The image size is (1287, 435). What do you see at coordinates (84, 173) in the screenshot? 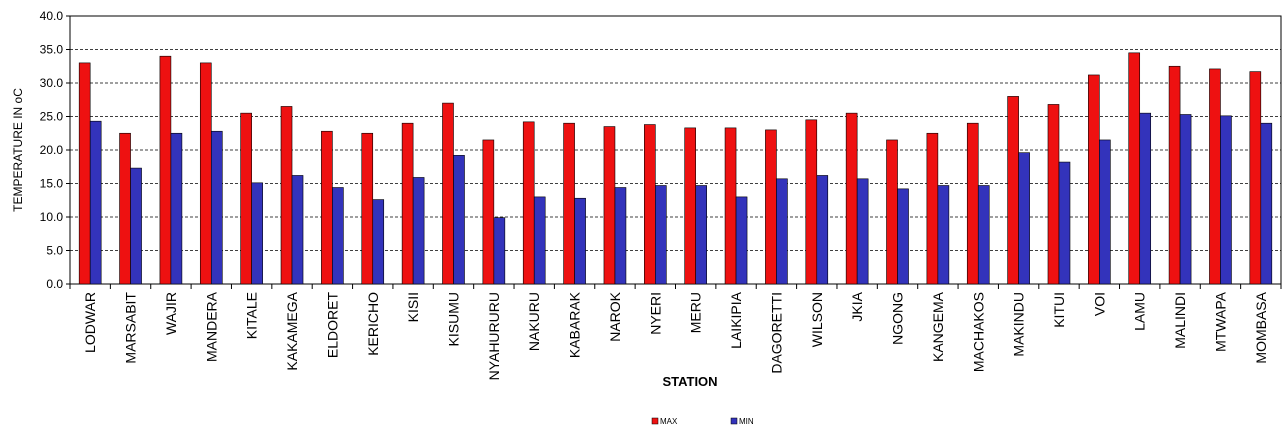
I see `bar-max-lodwar` at bounding box center [84, 173].